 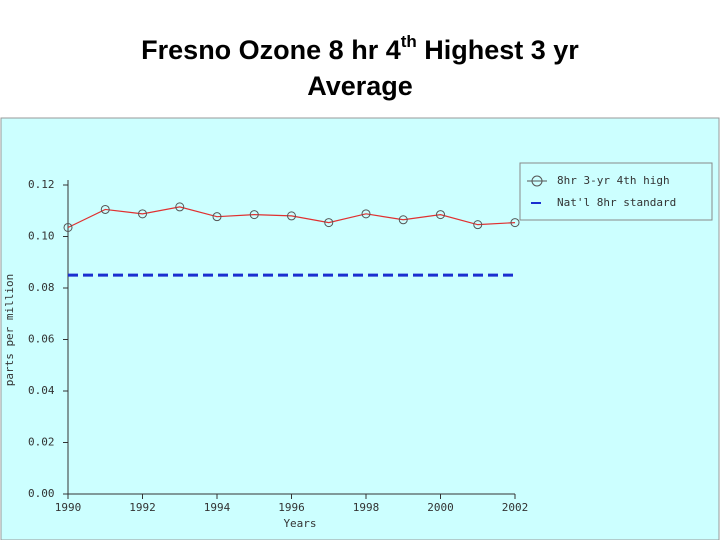 I want to click on y-tick-label: 0.00, so click(x=41, y=493).